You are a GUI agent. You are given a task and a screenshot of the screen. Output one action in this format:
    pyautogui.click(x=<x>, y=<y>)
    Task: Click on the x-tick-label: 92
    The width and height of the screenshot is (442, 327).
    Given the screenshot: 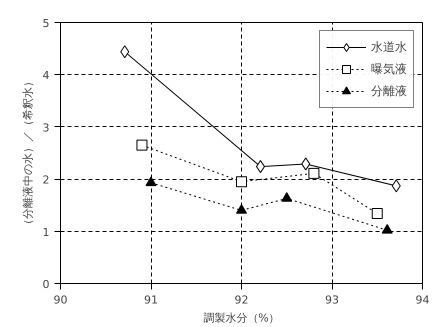 What is the action you would take?
    pyautogui.click(x=241, y=300)
    